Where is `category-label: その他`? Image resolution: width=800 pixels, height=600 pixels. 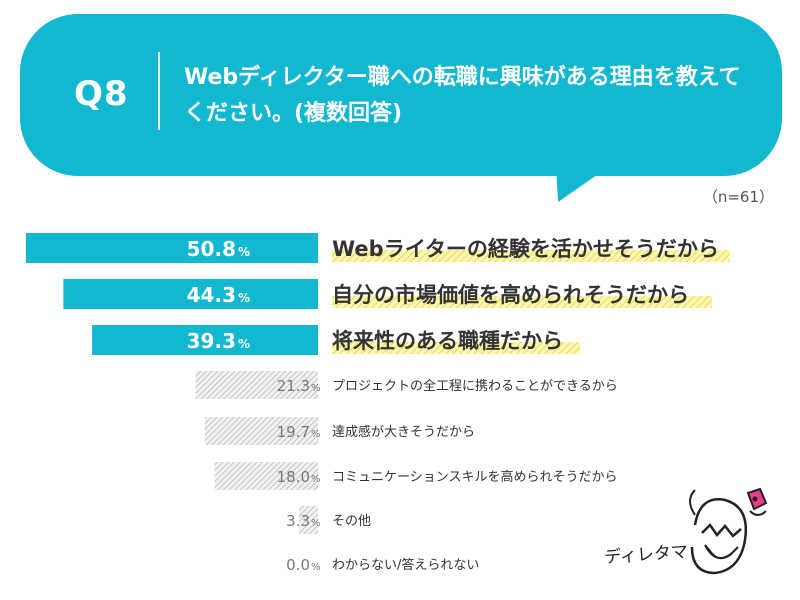 category-label: その他 is located at coordinates (351, 521).